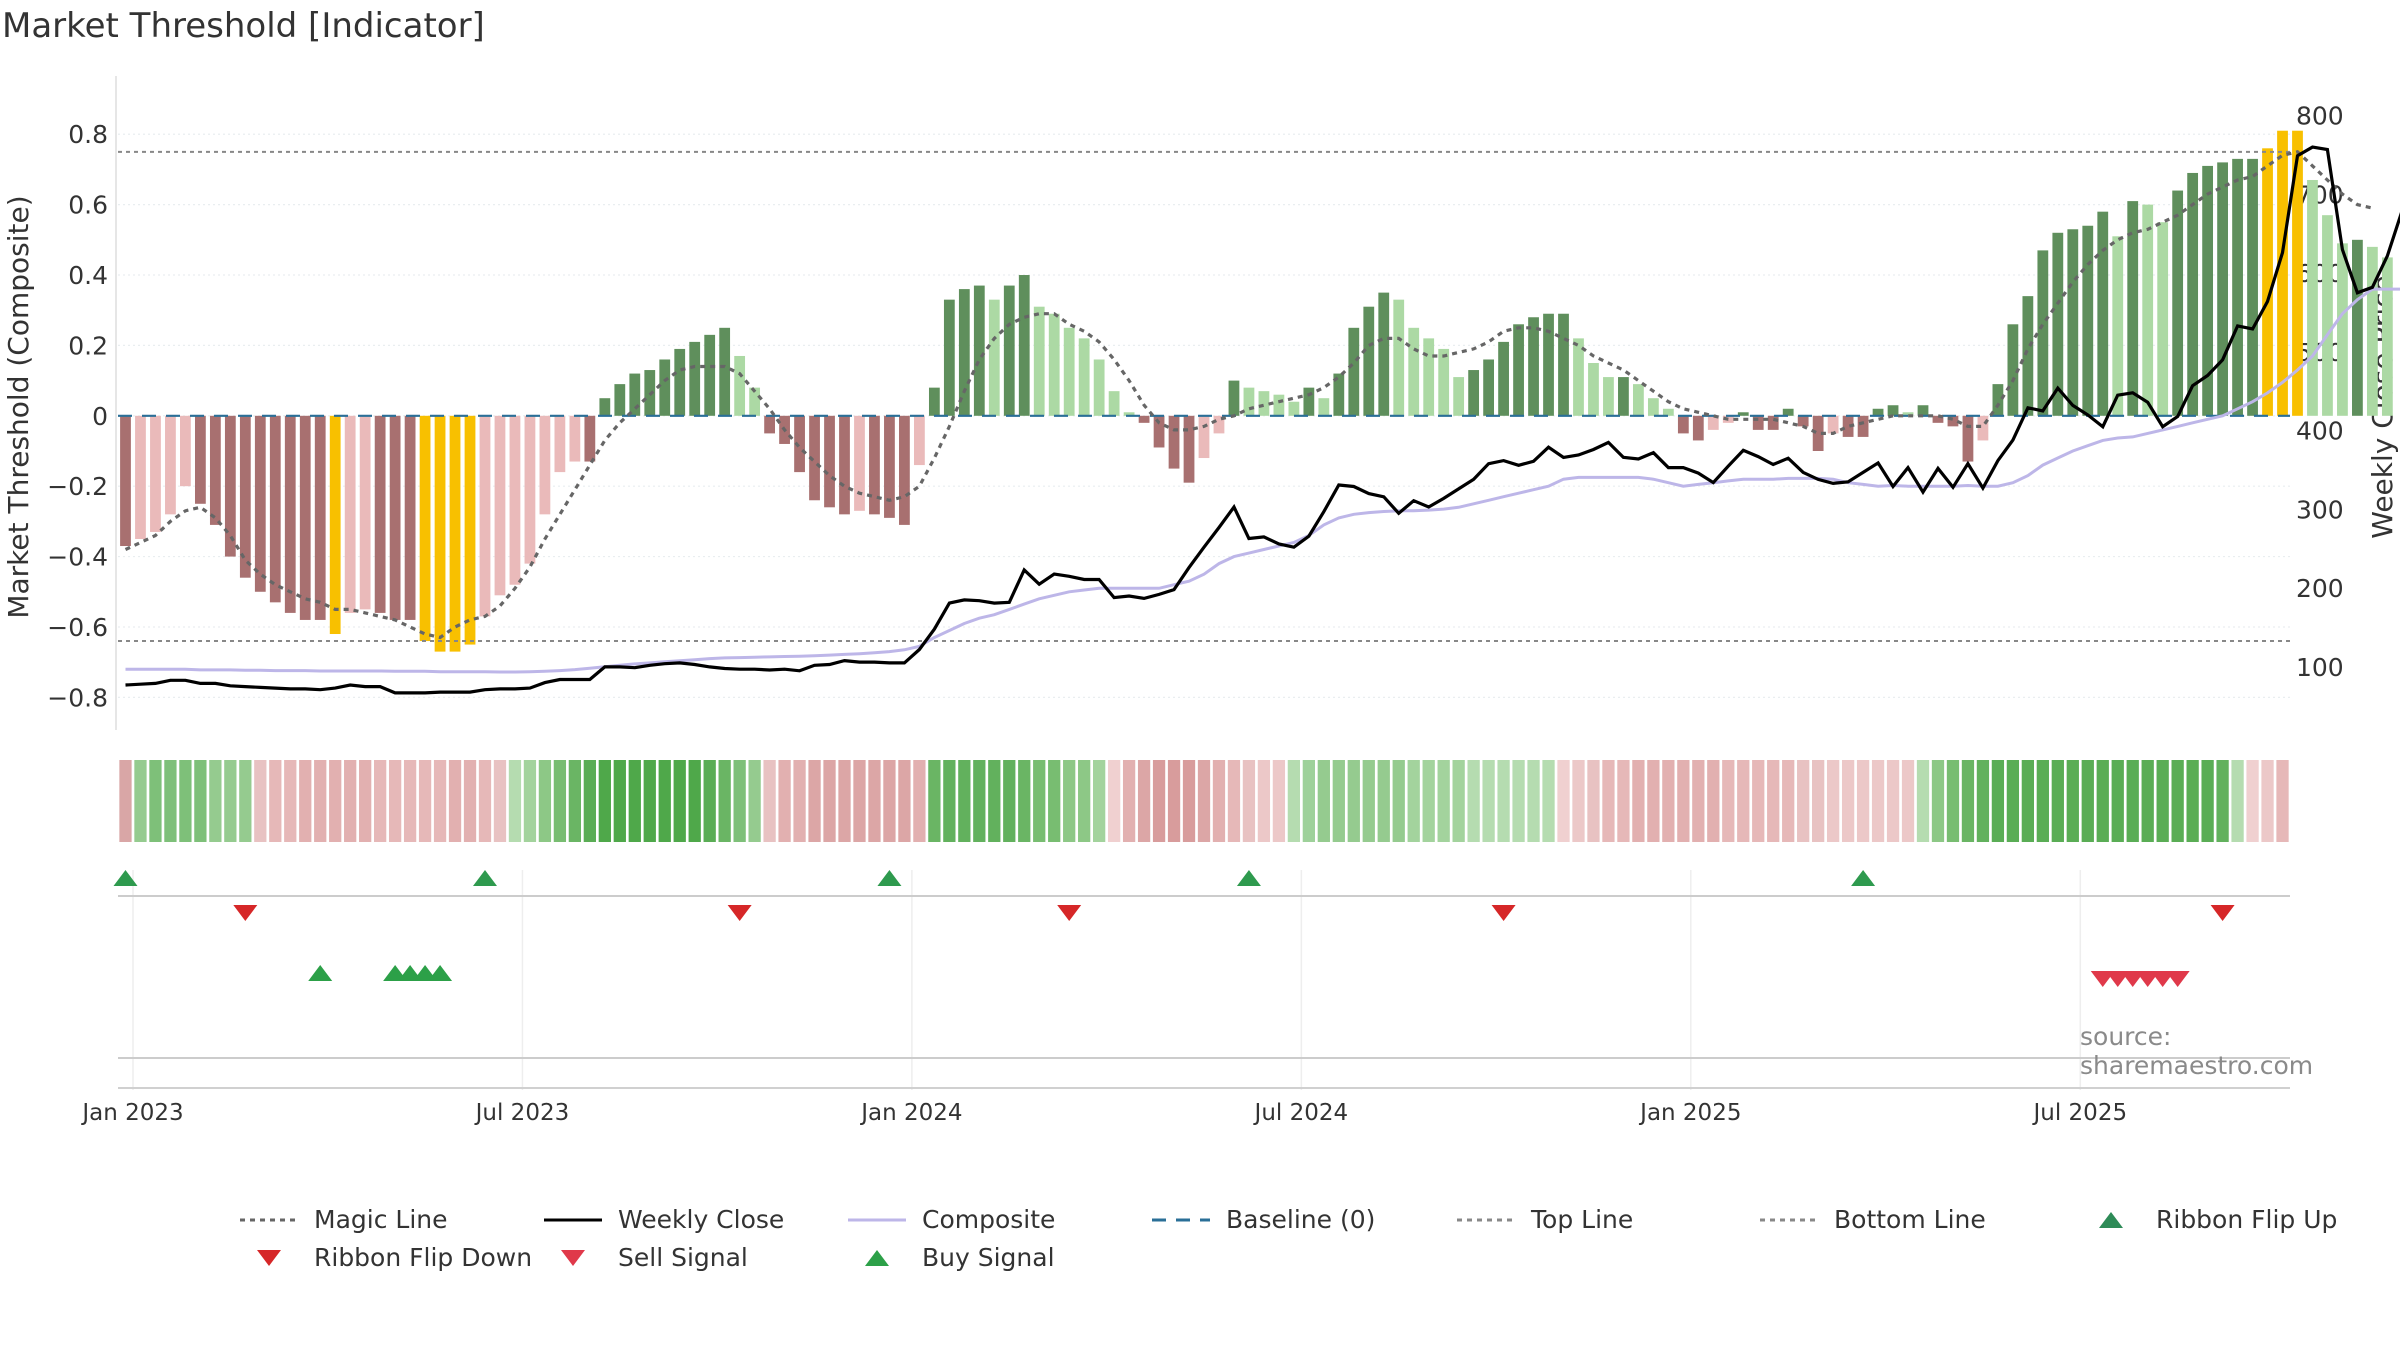 Image resolution: width=2400 pixels, height=1350 pixels. Describe the element at coordinates (2197, 1051) in the screenshot. I see `source-credit: source: sharemaestro.com` at that location.